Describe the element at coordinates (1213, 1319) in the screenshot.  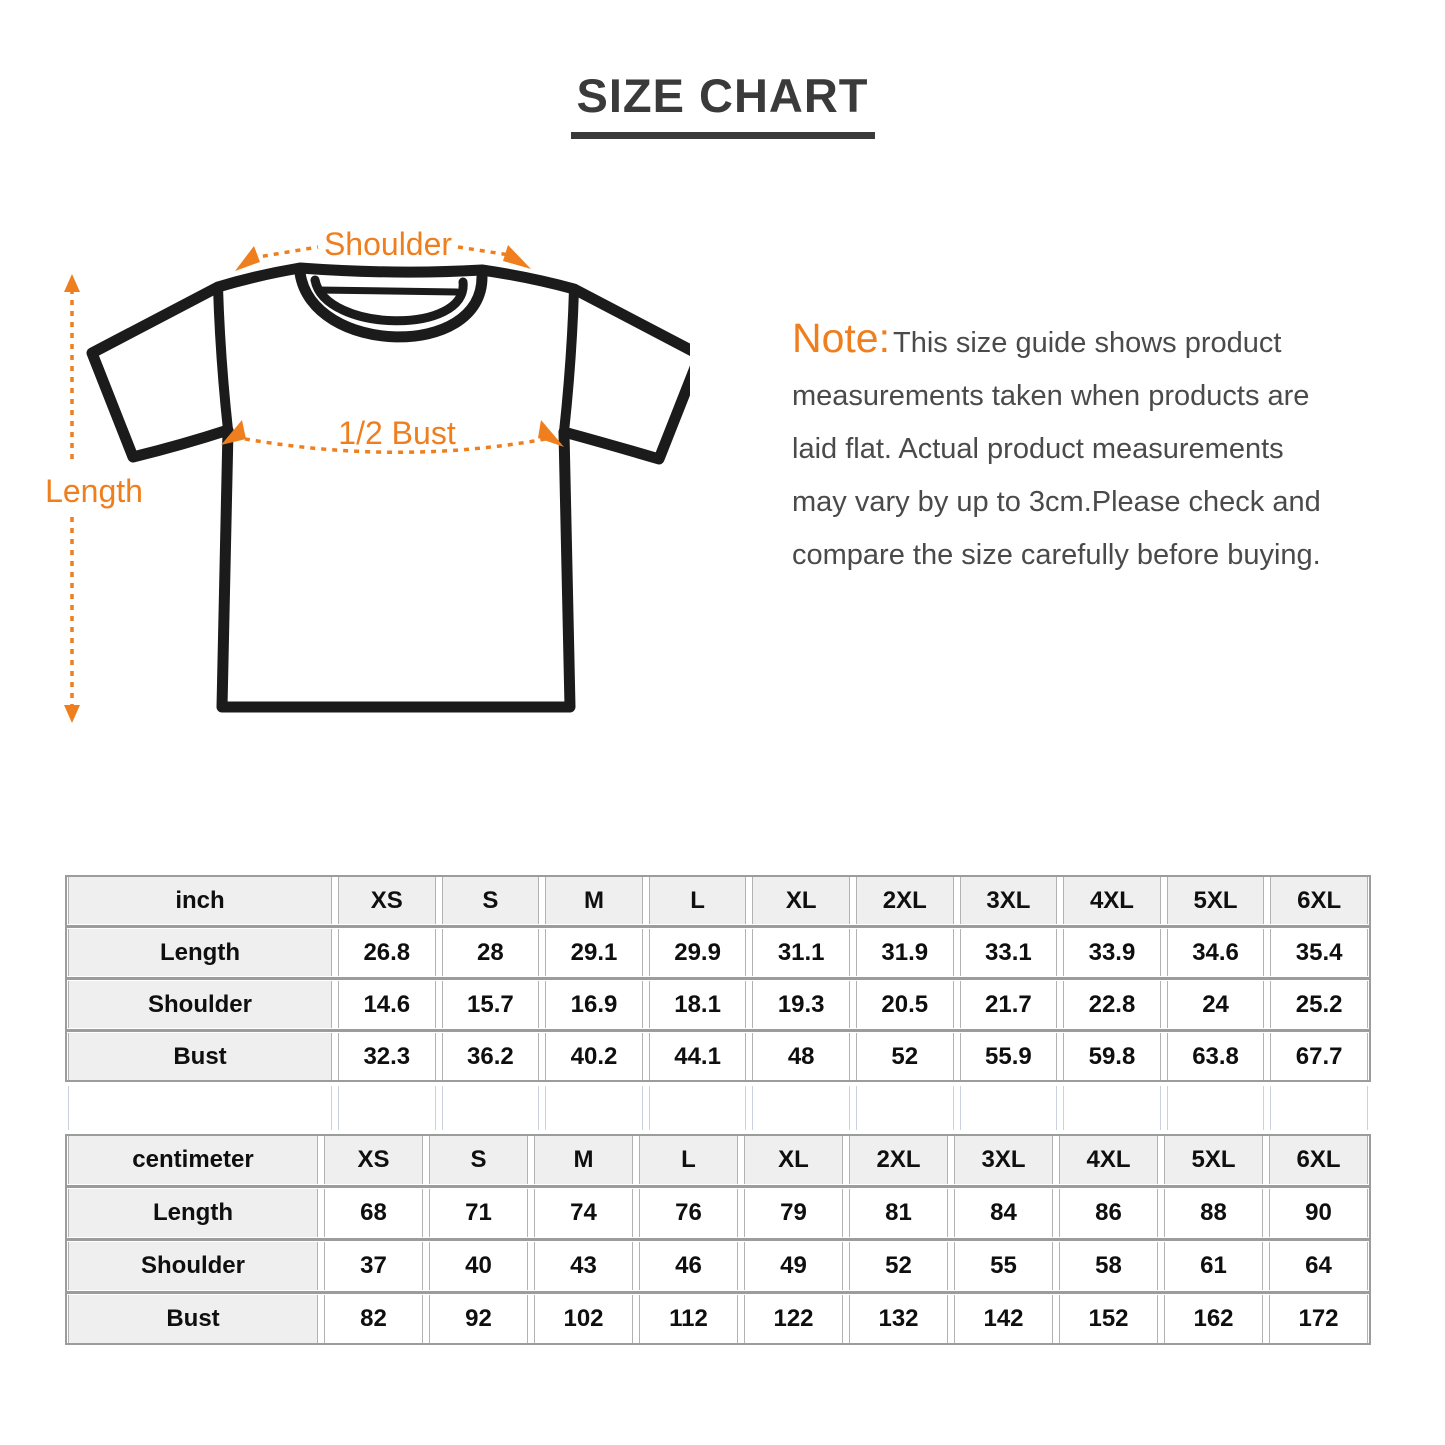
I see `size-value-cell: 162` at that location.